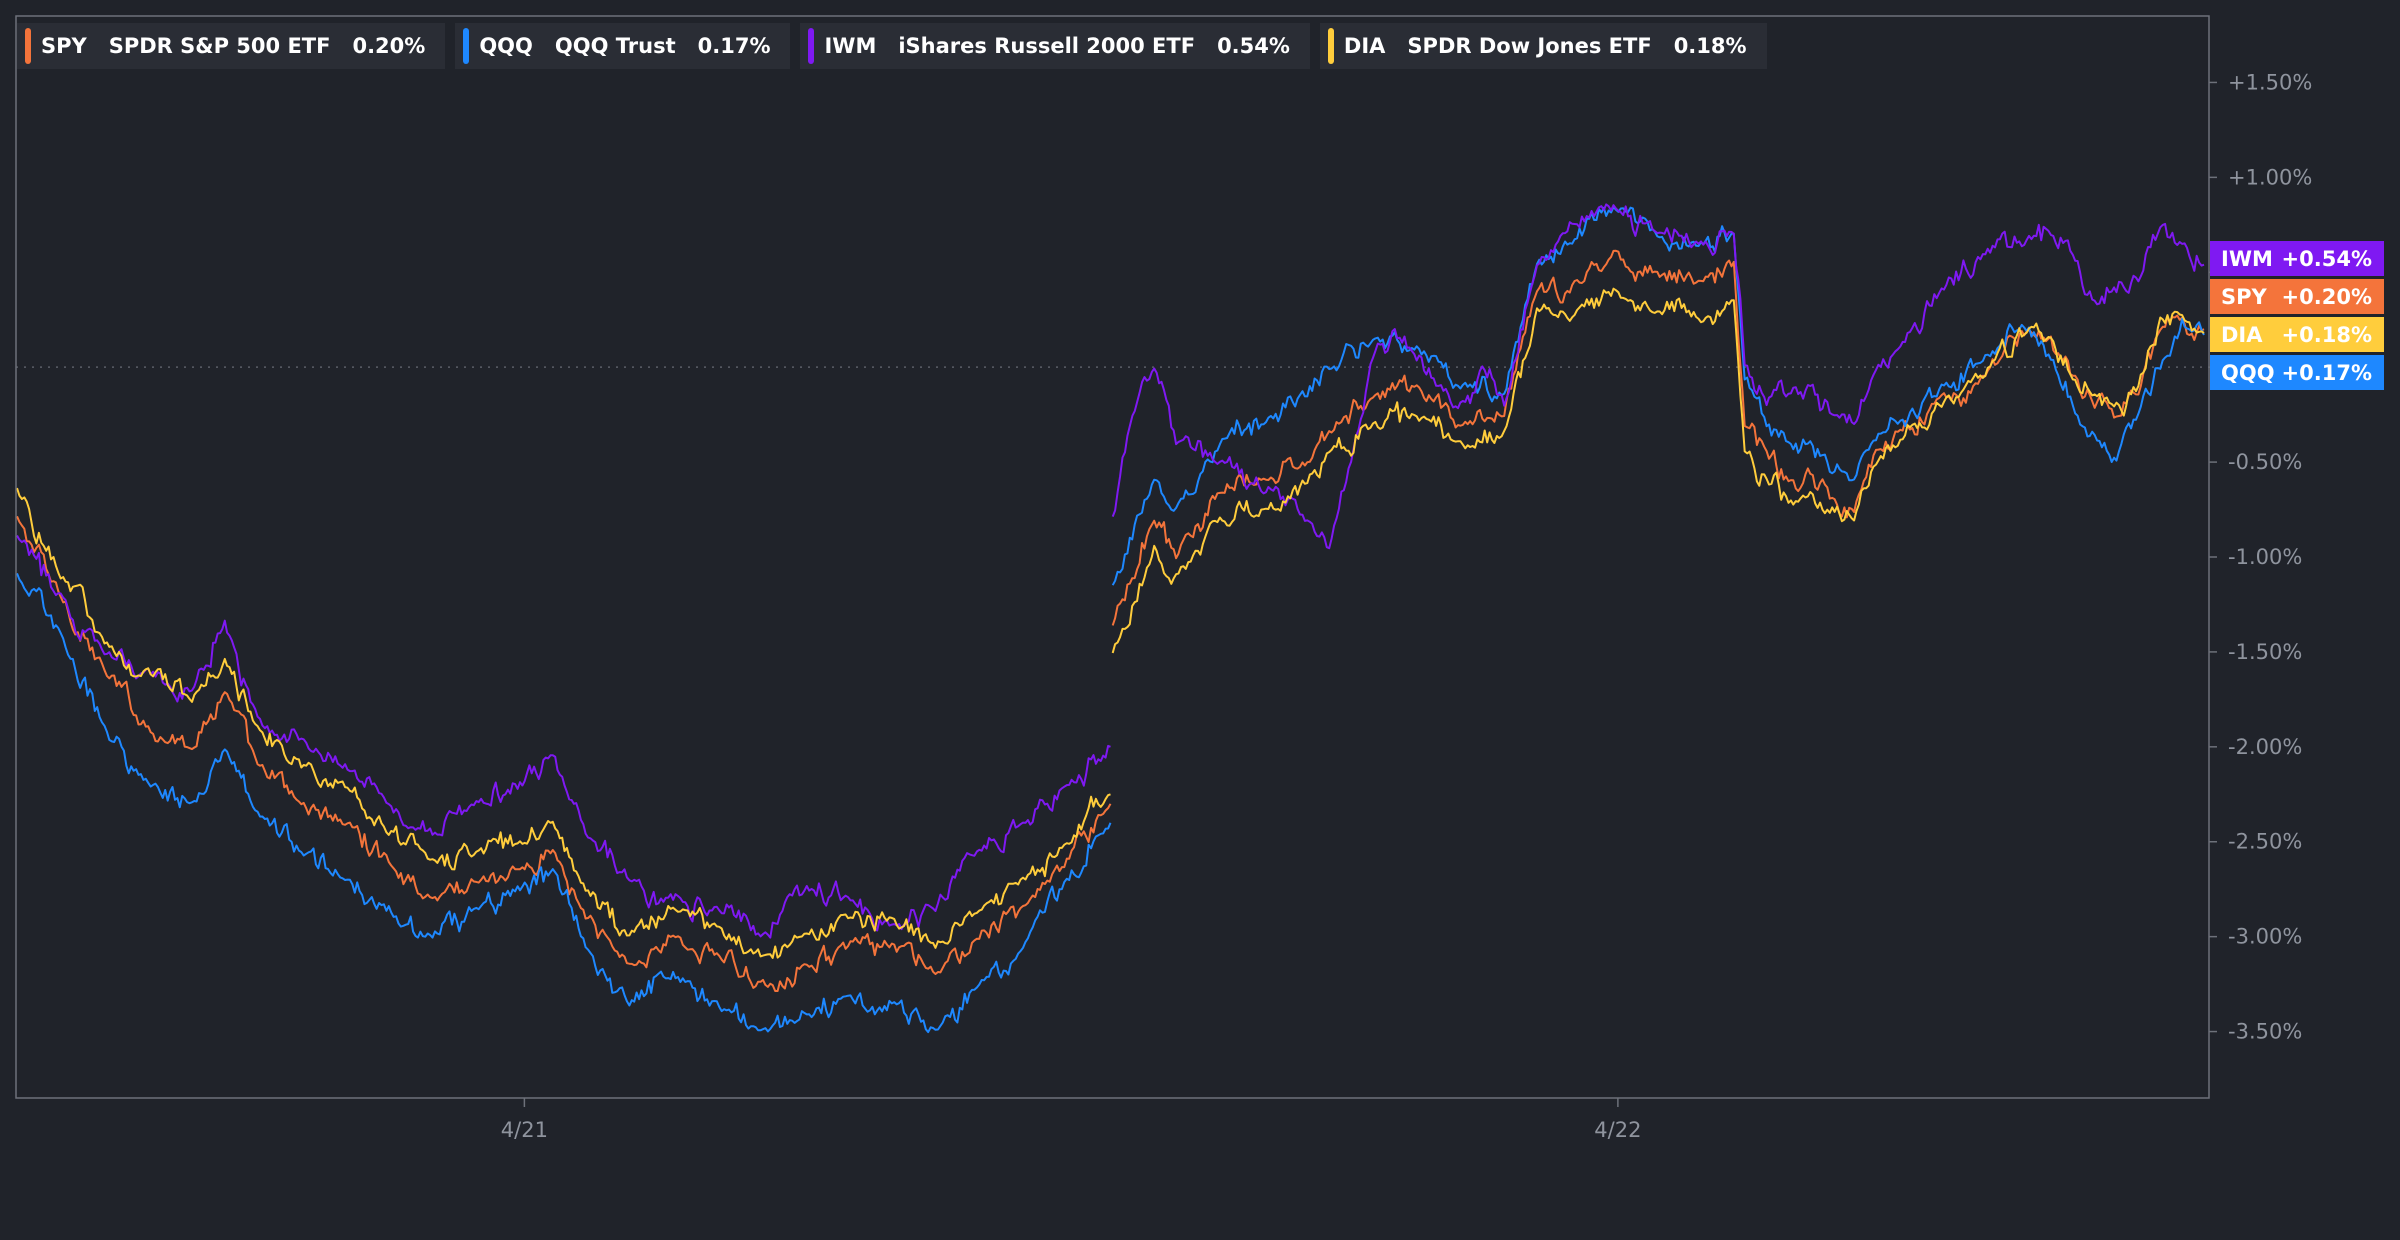 The width and height of the screenshot is (2400, 1240). I want to click on legend-item-dia: DIA SPDR Dow Jones ETF 0.18%, so click(1543, 46).